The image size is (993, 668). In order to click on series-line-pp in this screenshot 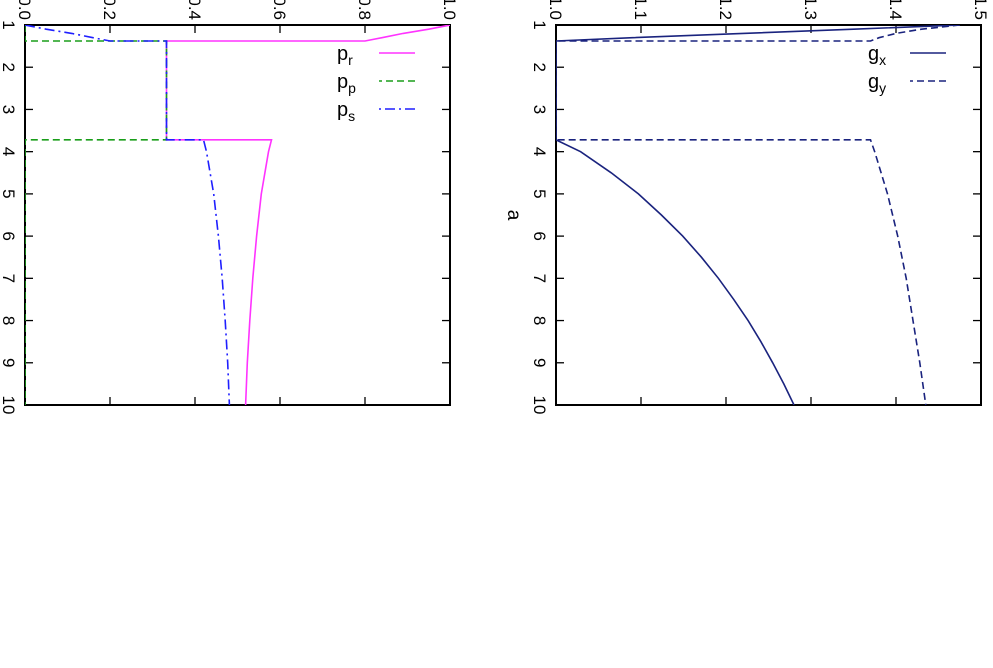, I will do `click(96, 215)`.